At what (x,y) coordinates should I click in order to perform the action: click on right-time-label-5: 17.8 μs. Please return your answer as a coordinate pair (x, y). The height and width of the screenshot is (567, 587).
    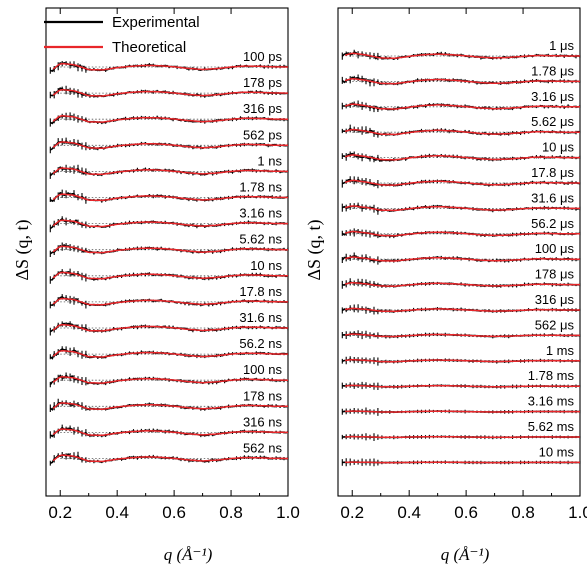
    Looking at the image, I should click on (552, 172).